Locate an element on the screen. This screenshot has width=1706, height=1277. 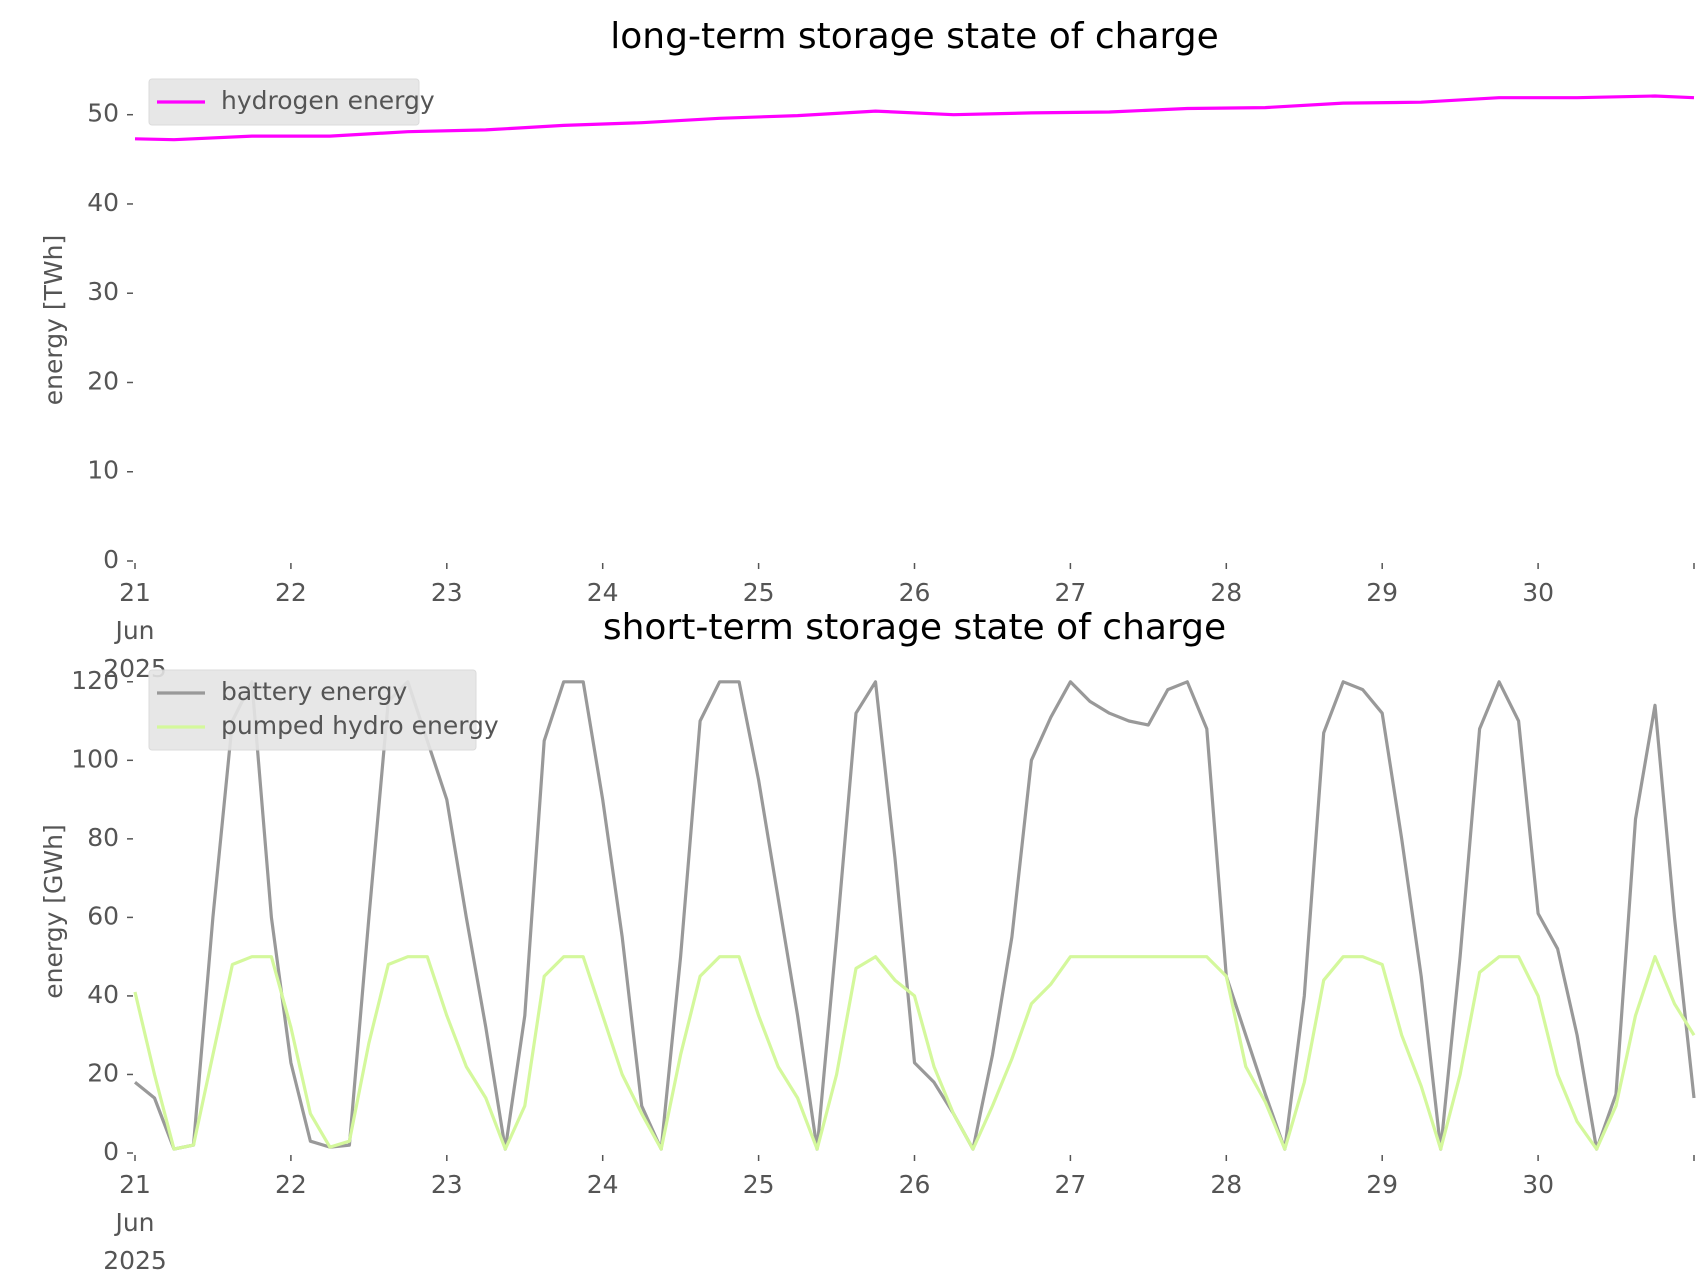
y-tick-label: 10 is located at coordinates (103, 470).